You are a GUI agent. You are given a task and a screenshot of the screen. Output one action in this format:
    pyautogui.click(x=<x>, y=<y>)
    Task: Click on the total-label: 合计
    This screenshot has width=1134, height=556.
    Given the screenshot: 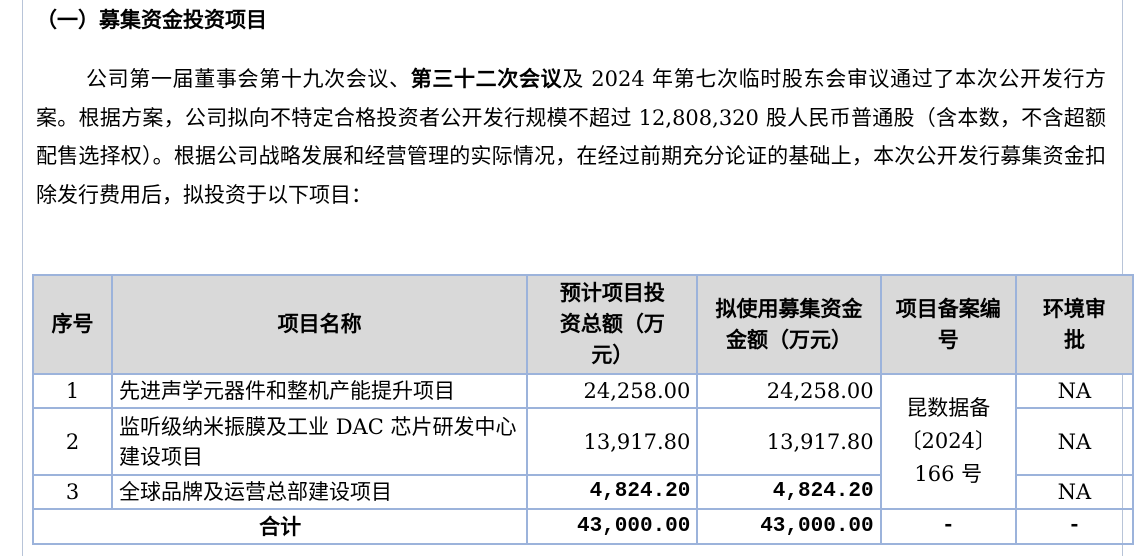 What is the action you would take?
    pyautogui.click(x=280, y=526)
    